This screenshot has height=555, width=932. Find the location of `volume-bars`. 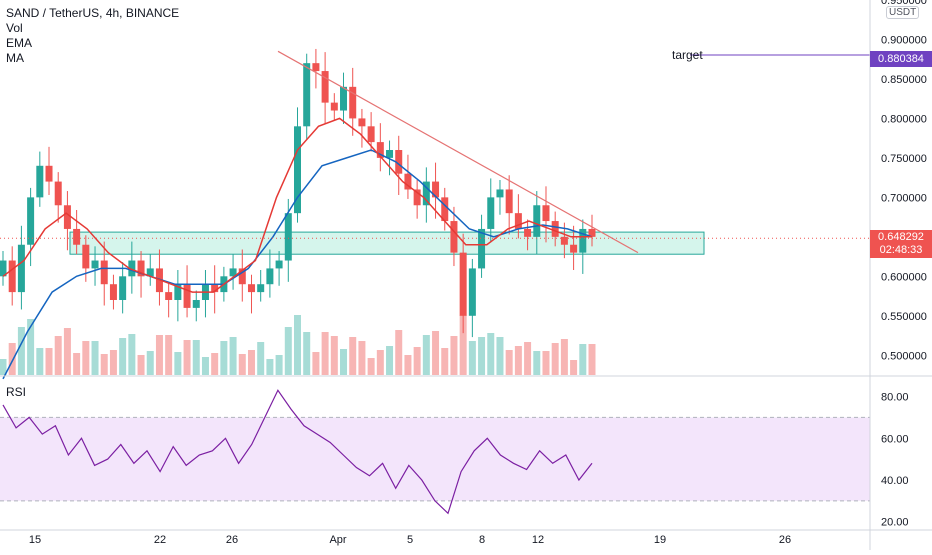

volume-bars is located at coordinates (298, 345).